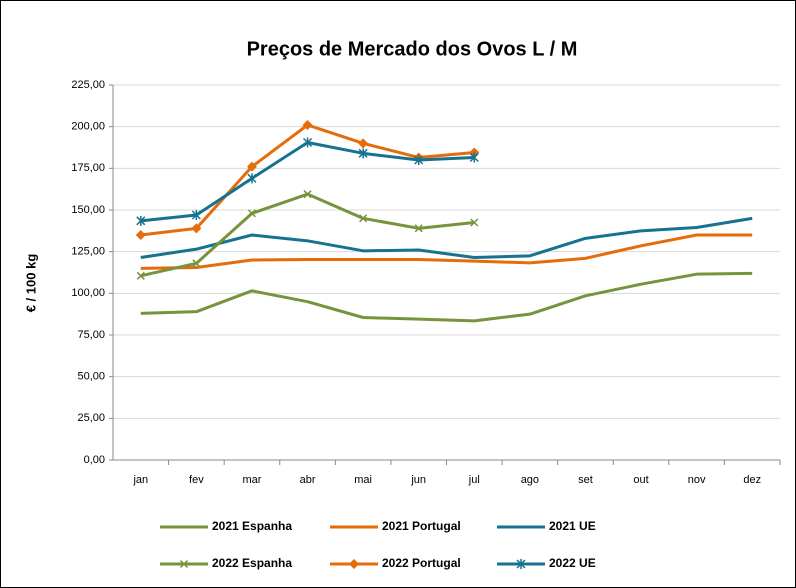  Describe the element at coordinates (640, 480) in the screenshot. I see `x-tick-label: out` at that location.